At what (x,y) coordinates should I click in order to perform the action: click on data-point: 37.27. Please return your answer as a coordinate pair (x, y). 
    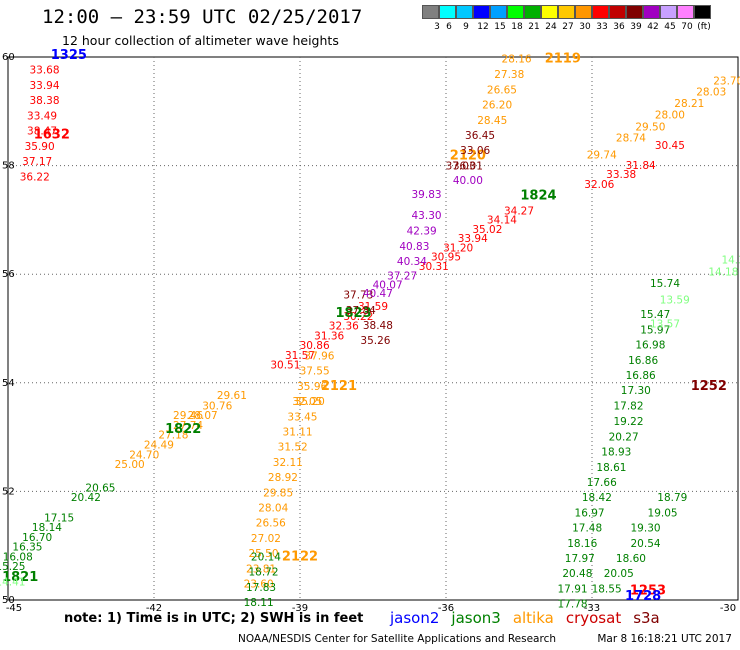
    Looking at the image, I should click on (402, 277).